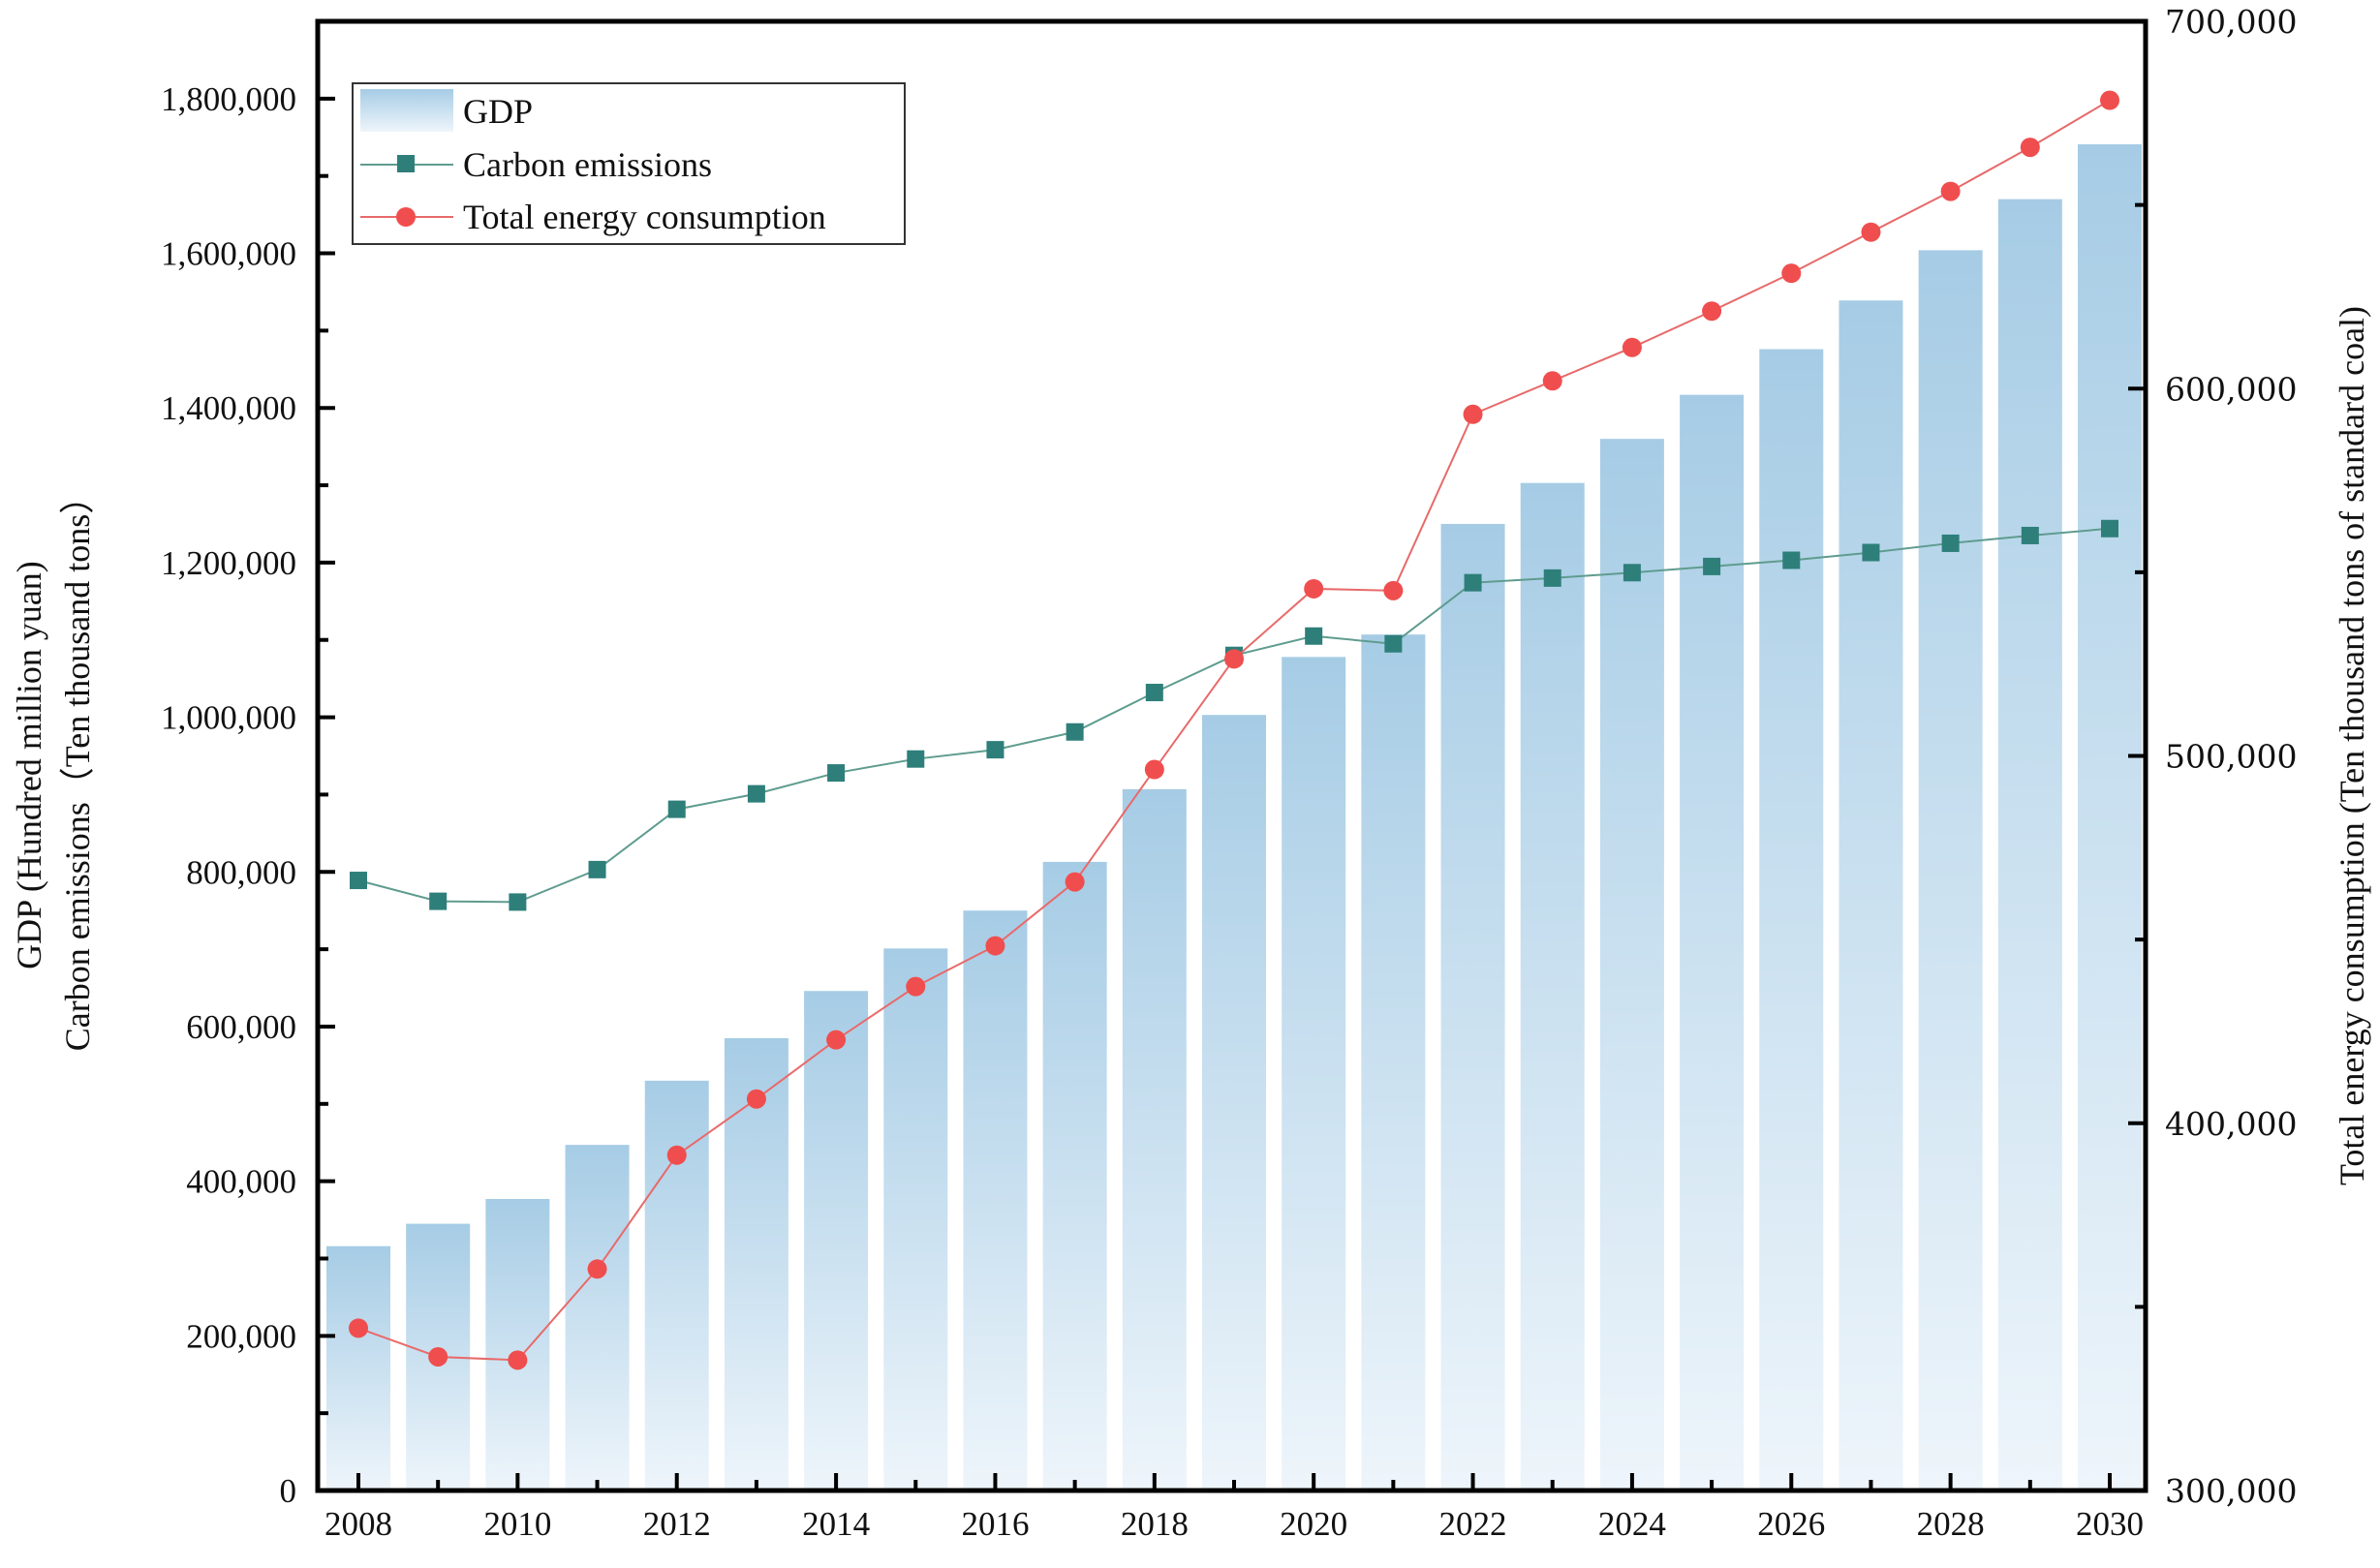  I want to click on legend-carbon-label: Carbon emissions, so click(588, 164).